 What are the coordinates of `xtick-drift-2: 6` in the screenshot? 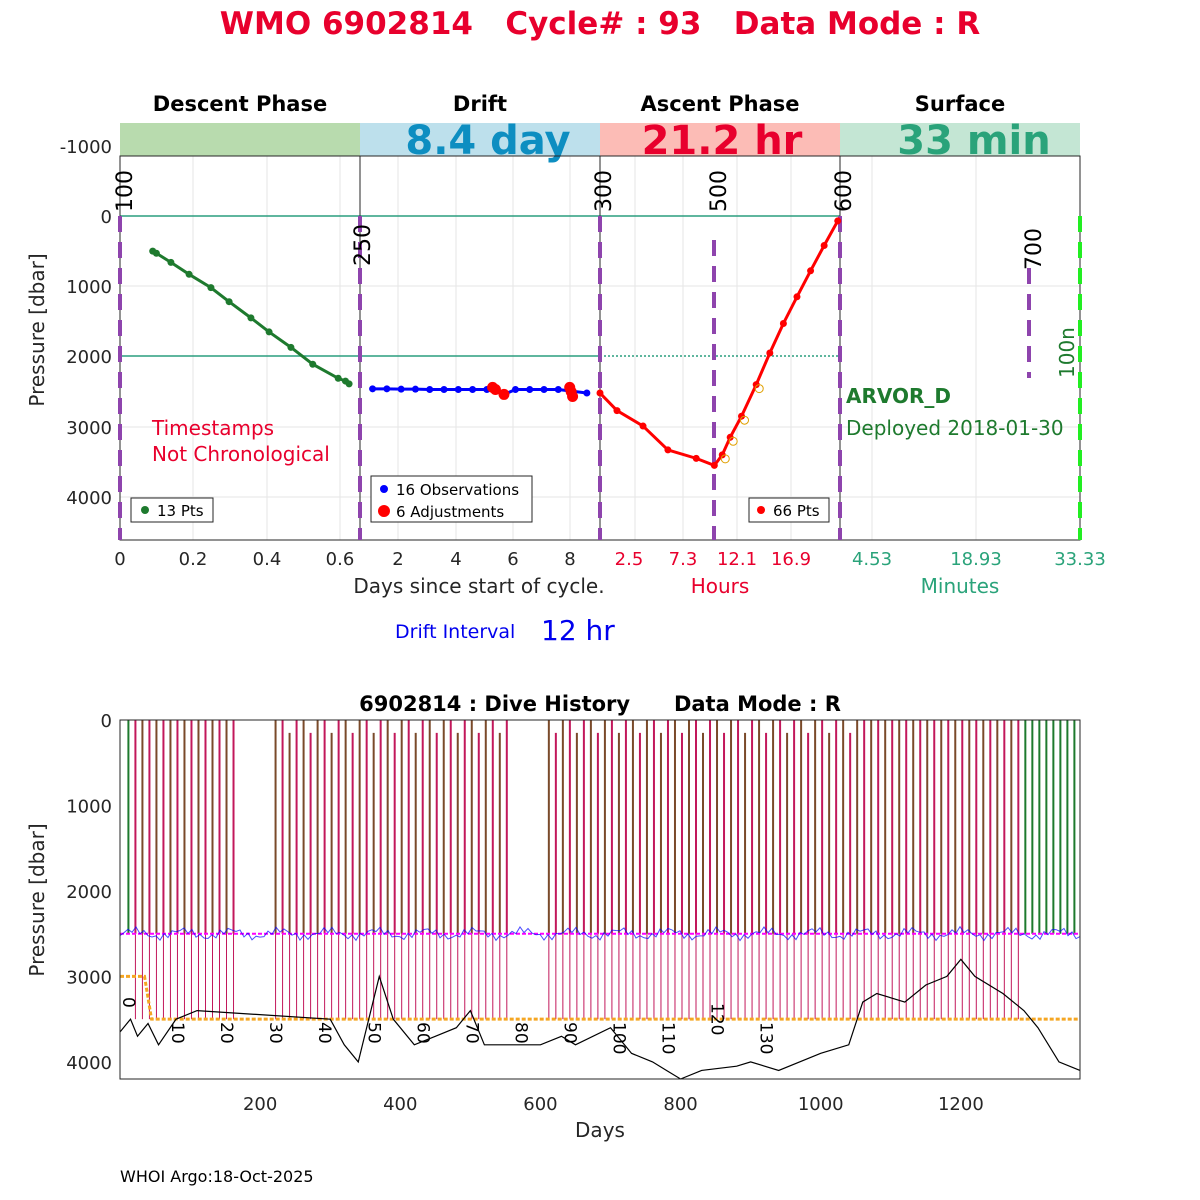 It's located at (512, 559).